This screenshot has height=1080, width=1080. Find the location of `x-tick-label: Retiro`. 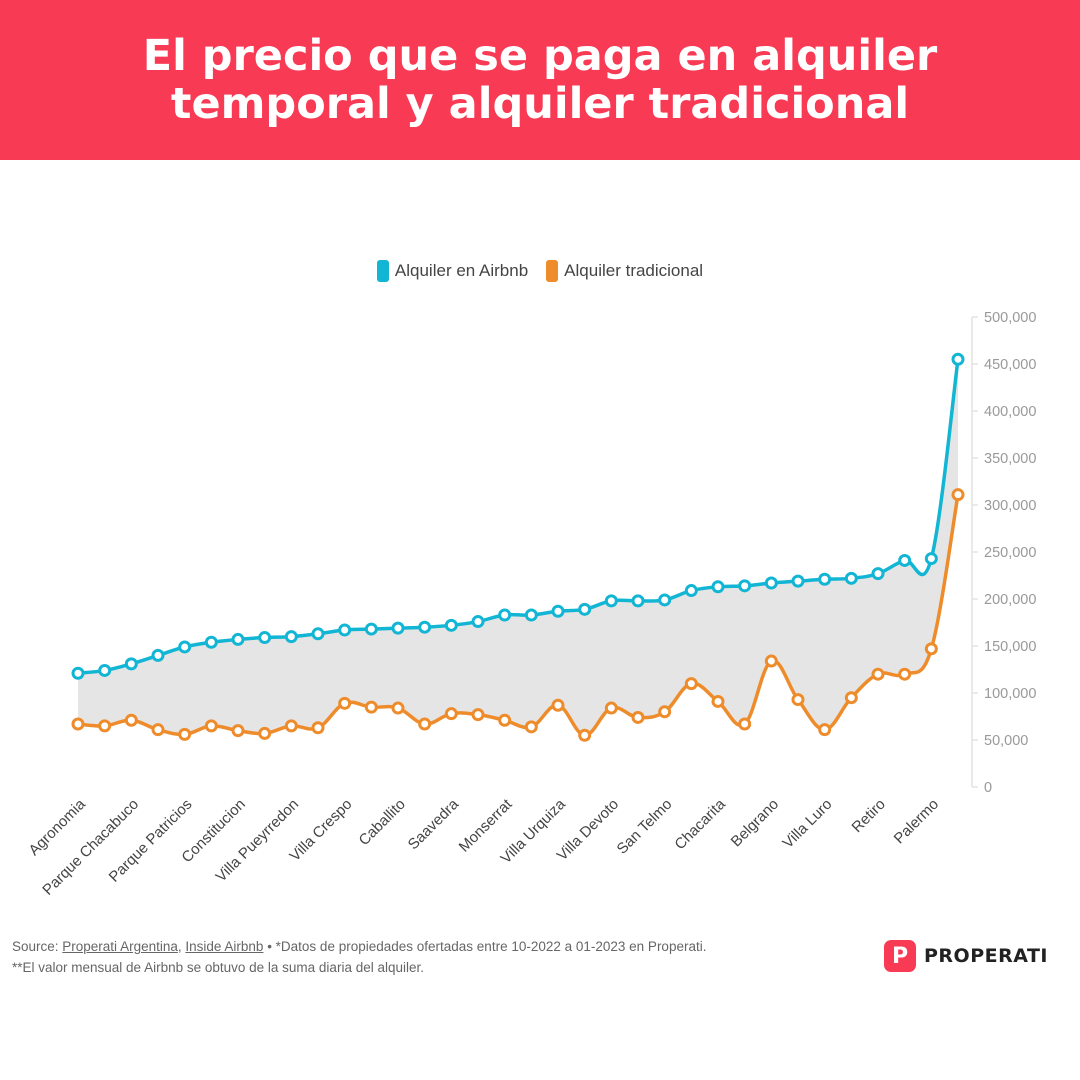

x-tick-label: Retiro is located at coordinates (869, 816).